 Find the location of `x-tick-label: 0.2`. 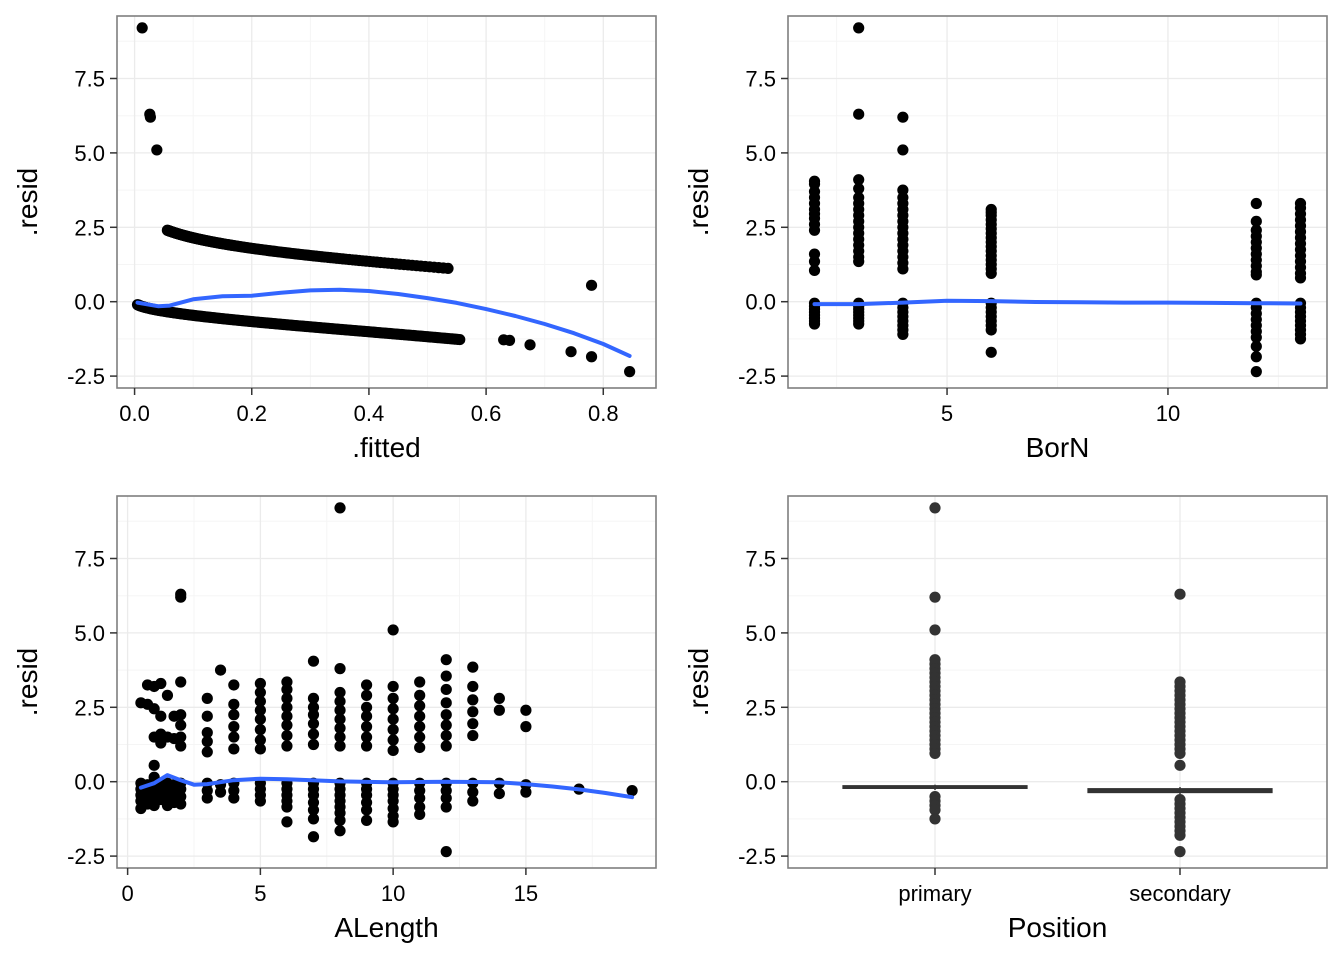

x-tick-label: 0.2 is located at coordinates (251, 413).